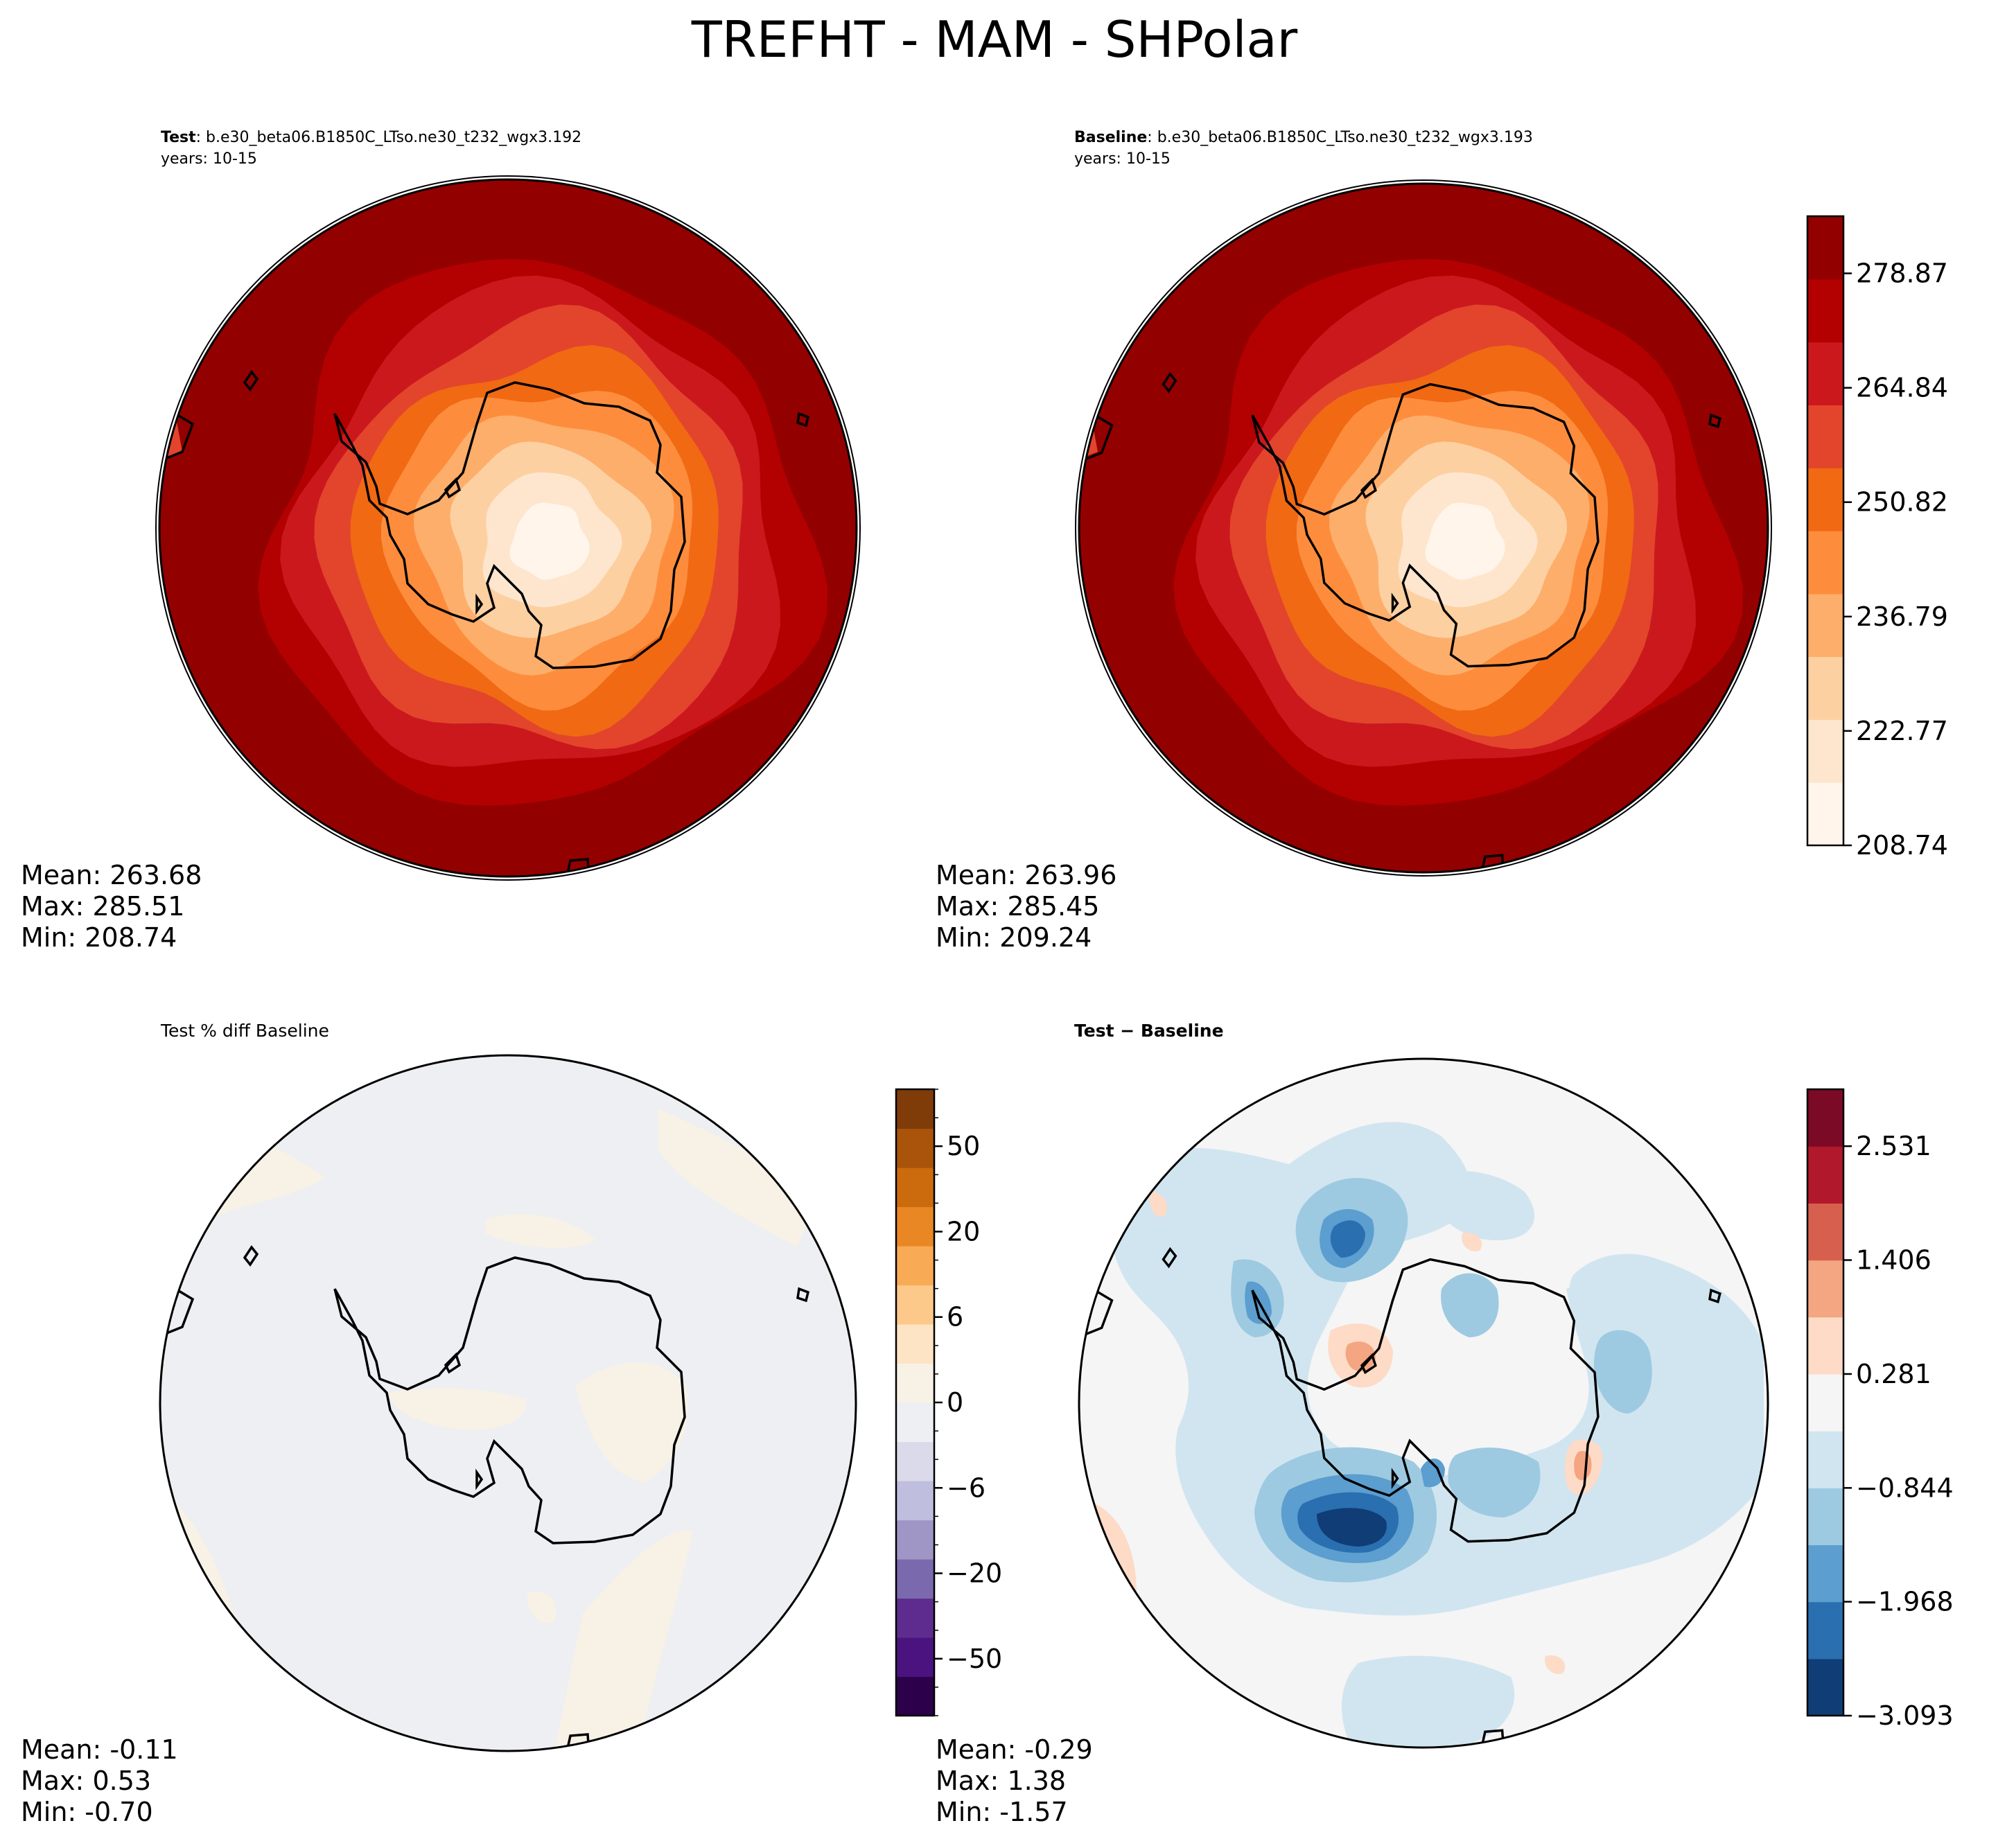 The image size is (1989, 1848). What do you see at coordinates (1894, 1146) in the screenshot?
I see `colorbar-tick-label: 2.531` at bounding box center [1894, 1146].